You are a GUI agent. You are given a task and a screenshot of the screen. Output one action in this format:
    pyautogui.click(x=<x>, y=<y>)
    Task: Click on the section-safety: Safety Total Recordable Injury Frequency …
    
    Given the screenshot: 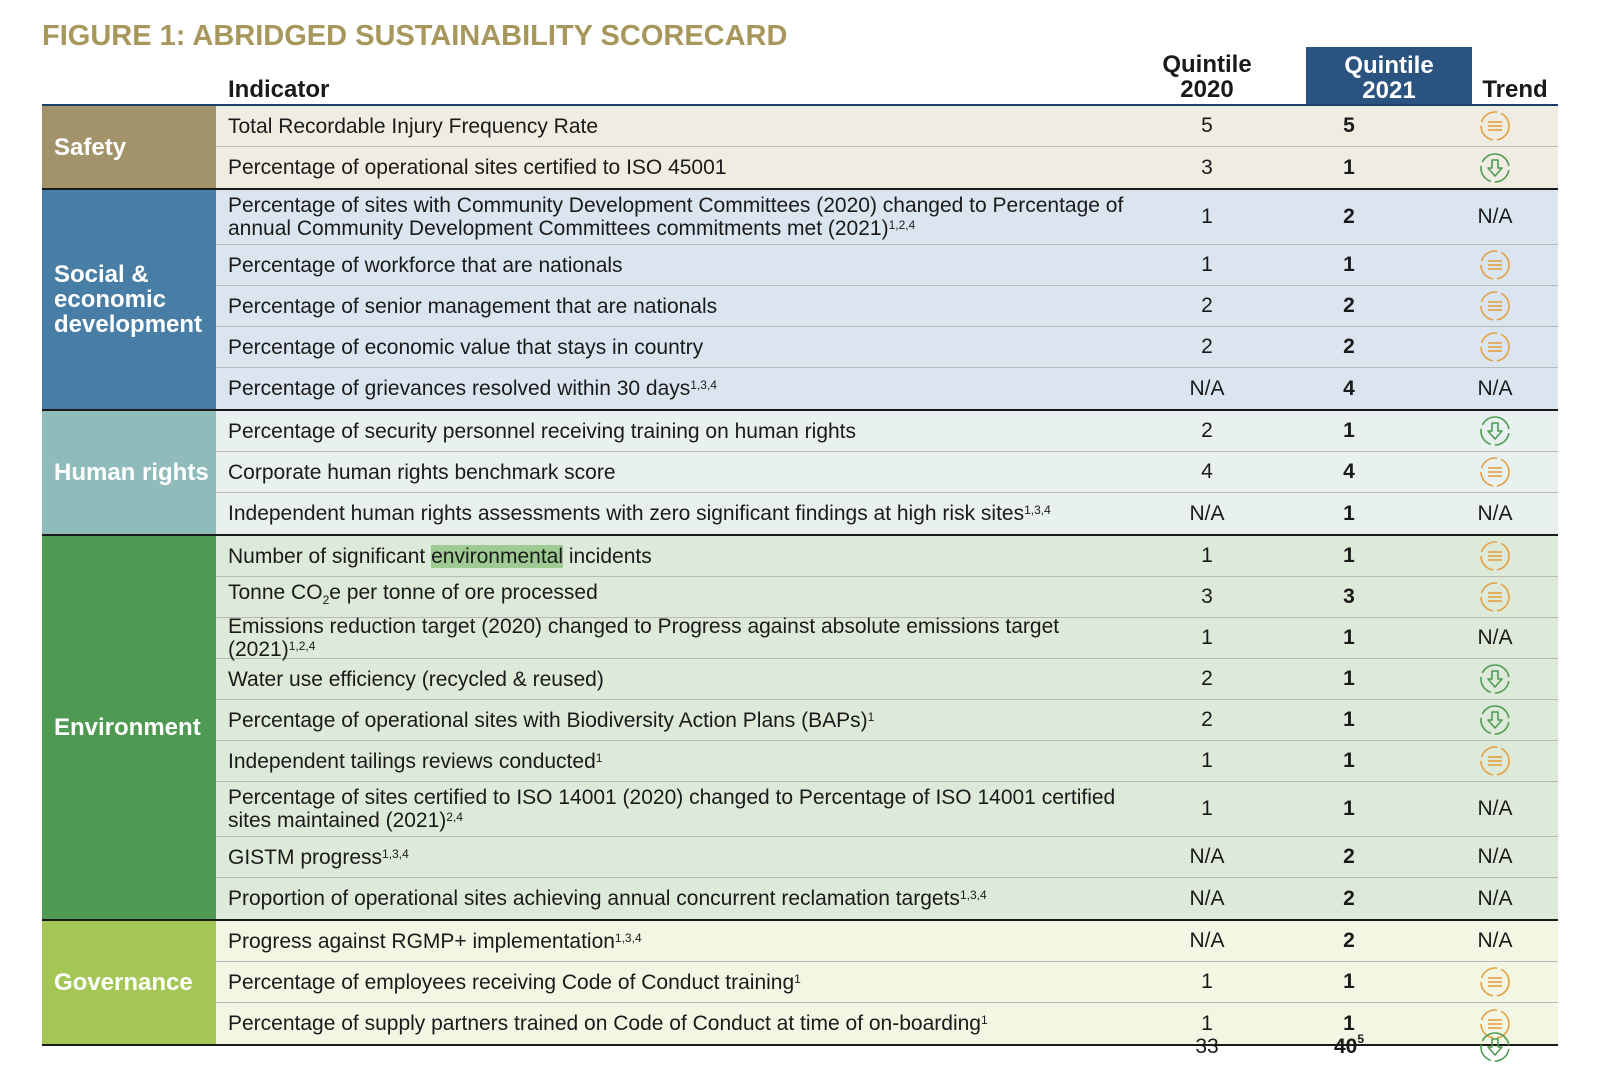 What is the action you would take?
    pyautogui.click(x=800, y=148)
    